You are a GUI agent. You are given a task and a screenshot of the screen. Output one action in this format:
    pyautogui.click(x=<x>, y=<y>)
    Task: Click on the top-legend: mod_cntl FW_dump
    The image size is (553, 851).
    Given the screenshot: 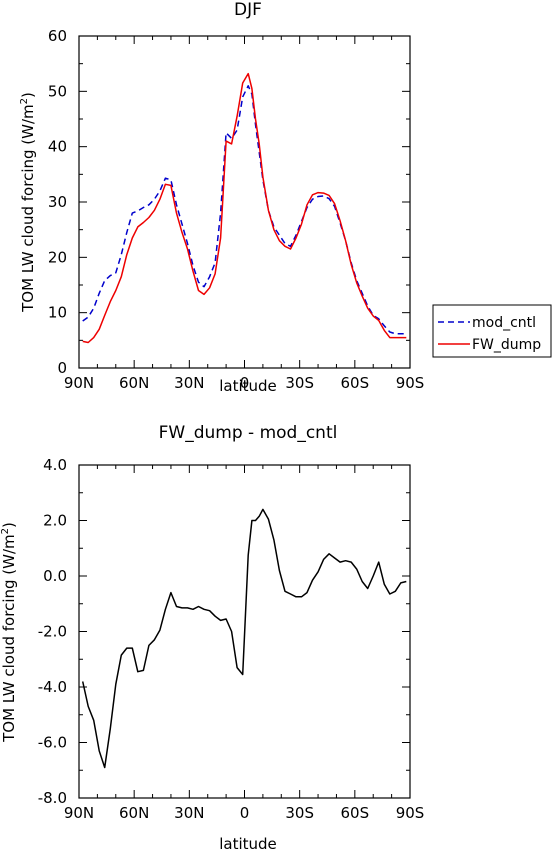 What is the action you would take?
    pyautogui.click(x=492, y=331)
    